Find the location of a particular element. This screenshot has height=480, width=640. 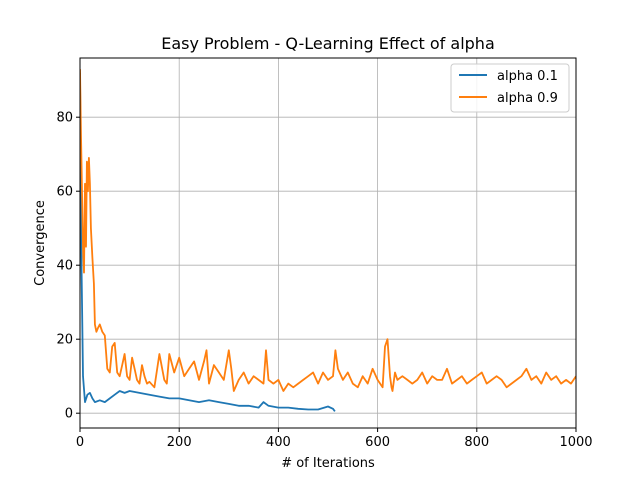

x-tick-label: 1000 is located at coordinates (575, 442).